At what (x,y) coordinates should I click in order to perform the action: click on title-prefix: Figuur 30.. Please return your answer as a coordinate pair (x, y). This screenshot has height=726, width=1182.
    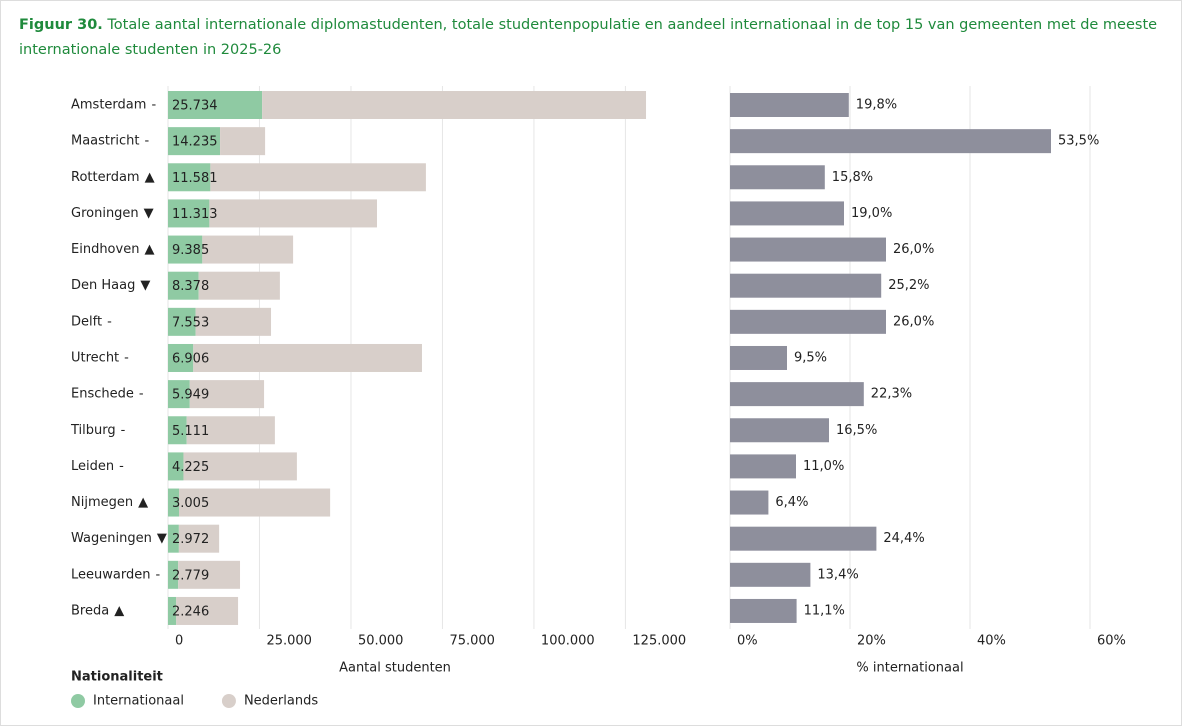
    Looking at the image, I should click on (61, 25).